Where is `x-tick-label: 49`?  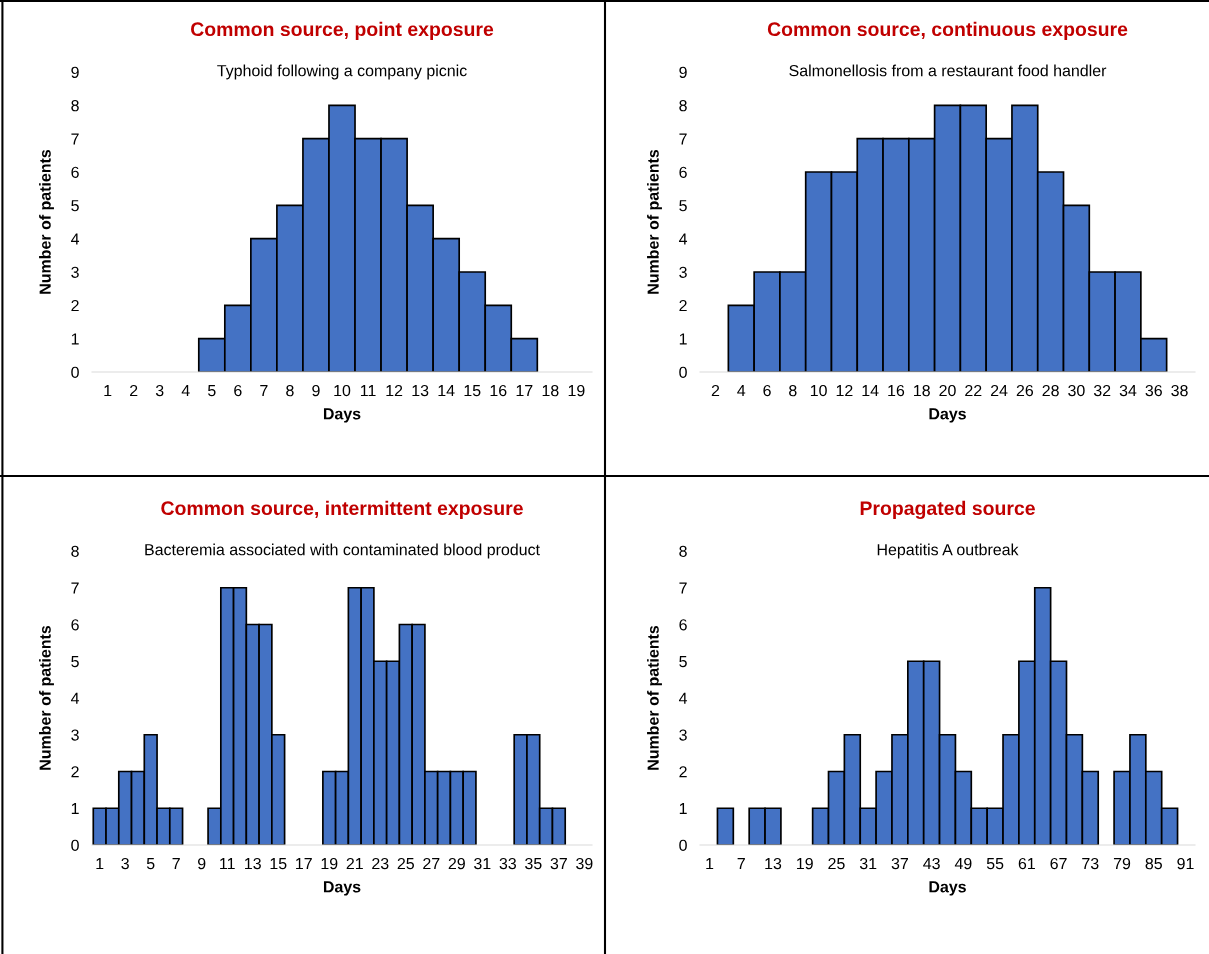 x-tick-label: 49 is located at coordinates (963, 863).